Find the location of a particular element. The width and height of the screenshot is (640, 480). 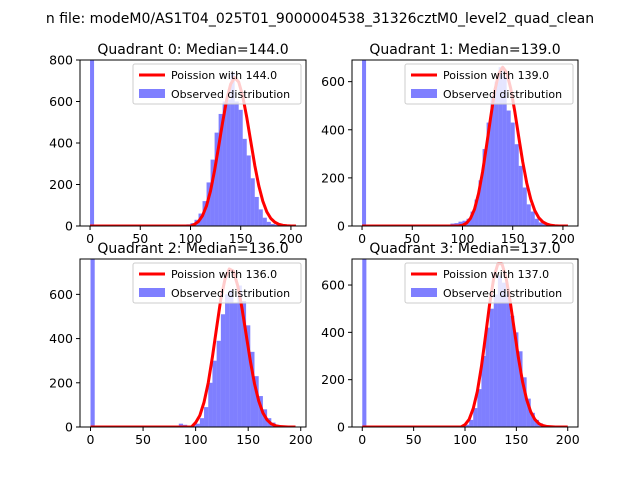

quadrant-0-legend: Poission with 144.0 Observed distribution is located at coordinates (217, 84).